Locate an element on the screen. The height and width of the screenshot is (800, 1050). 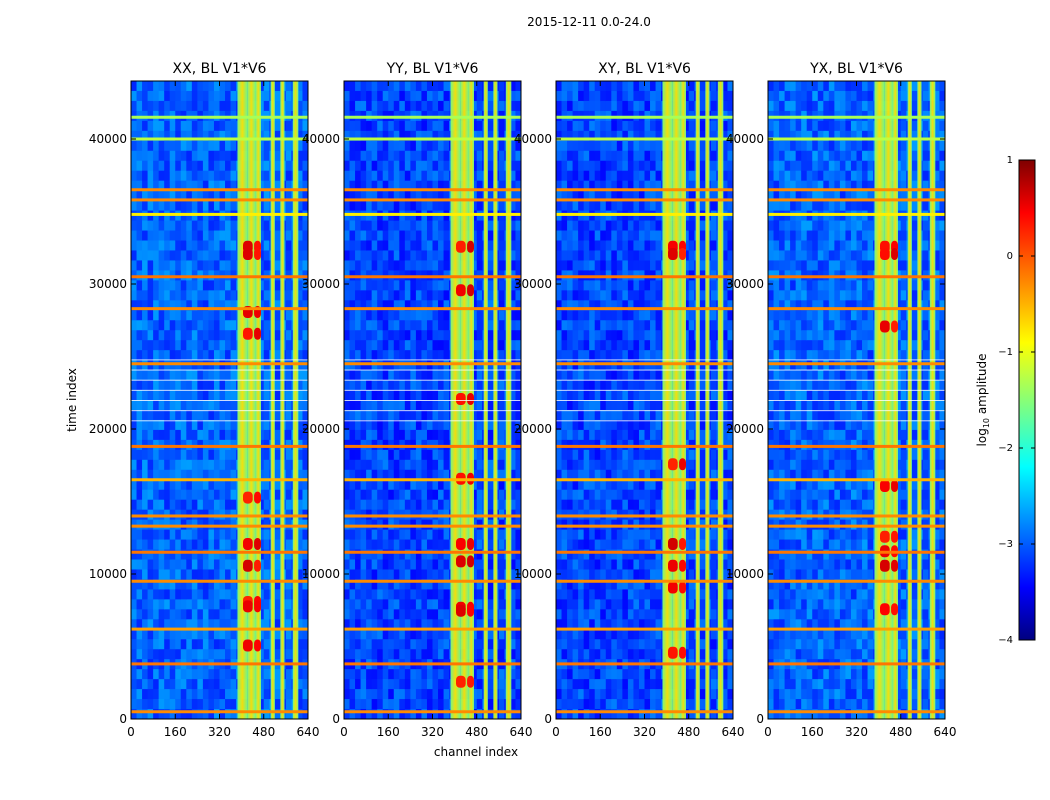
x-tick-label: 320 is located at coordinates (432, 732).